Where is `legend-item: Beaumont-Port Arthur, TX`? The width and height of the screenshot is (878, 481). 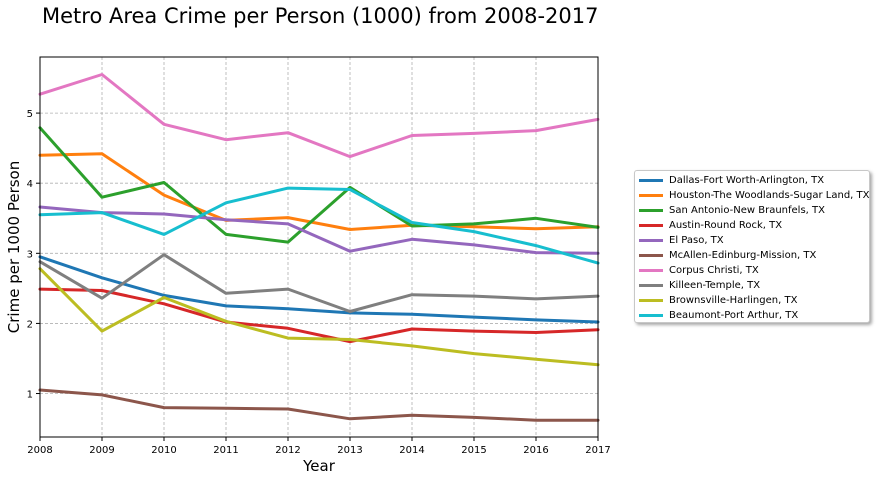
legend-item: Beaumont-Port Arthur, TX is located at coordinates (754, 315).